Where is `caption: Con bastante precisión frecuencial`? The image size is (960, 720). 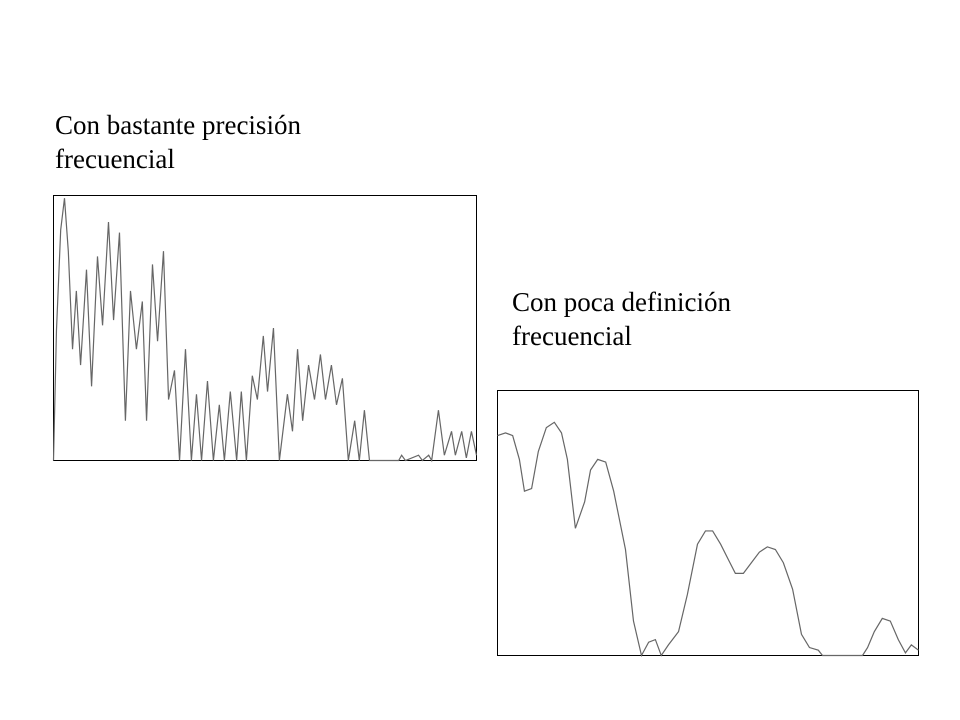
caption: Con bastante precisión frecuencial is located at coordinates (178, 142).